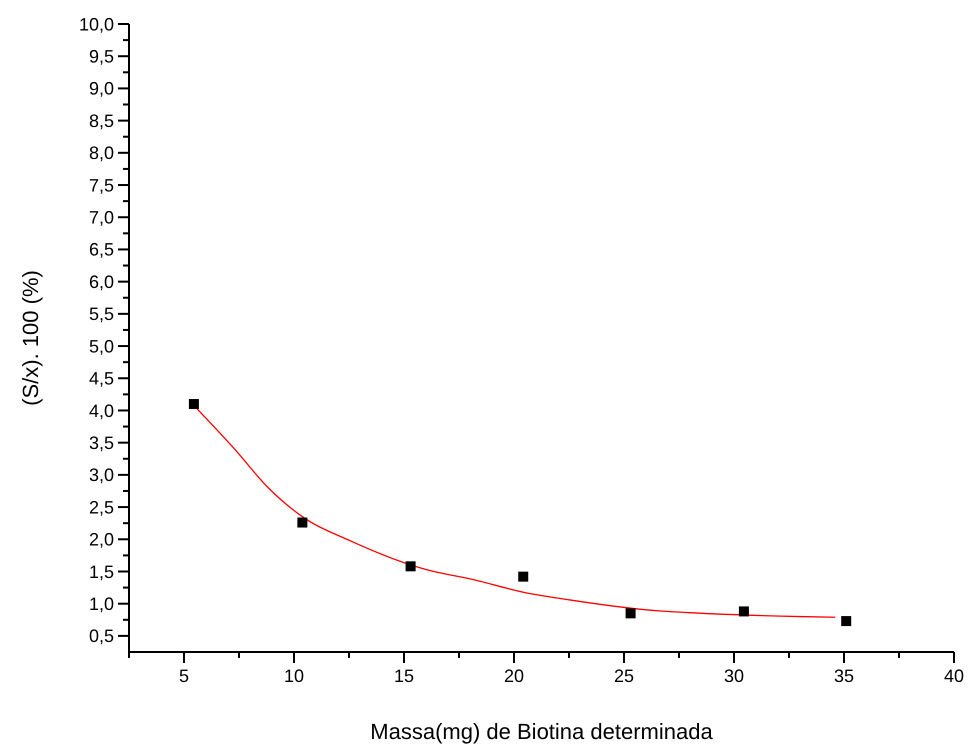 The image size is (972, 747). What do you see at coordinates (101, 153) in the screenshot?
I see `y-tick-label: 8,0` at bounding box center [101, 153].